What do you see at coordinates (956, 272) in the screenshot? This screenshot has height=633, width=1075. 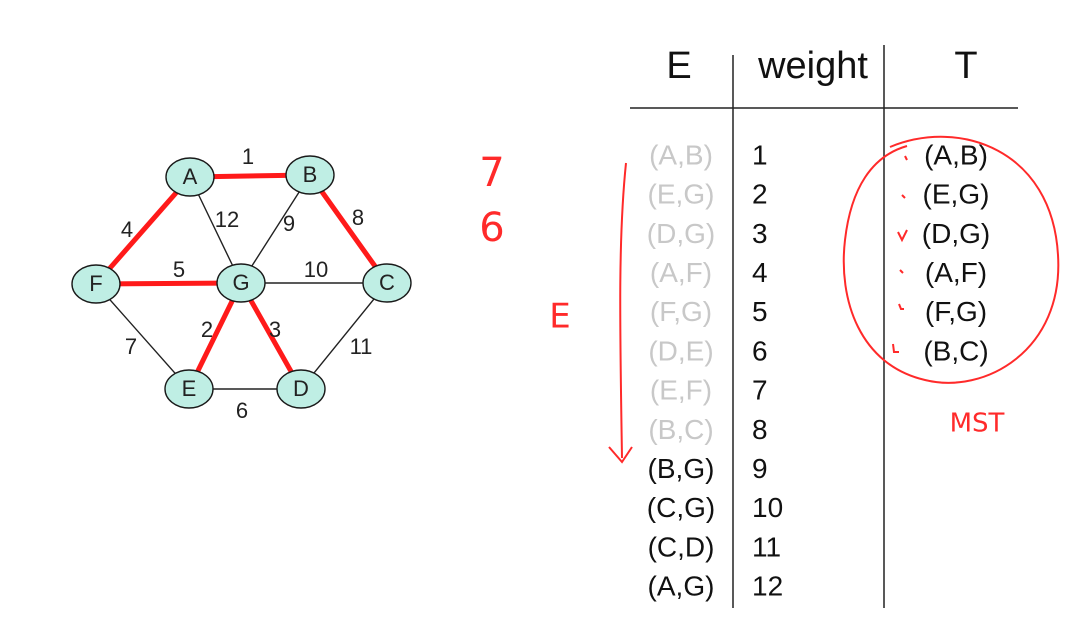 I see `tree-edge: (A,F)` at bounding box center [956, 272].